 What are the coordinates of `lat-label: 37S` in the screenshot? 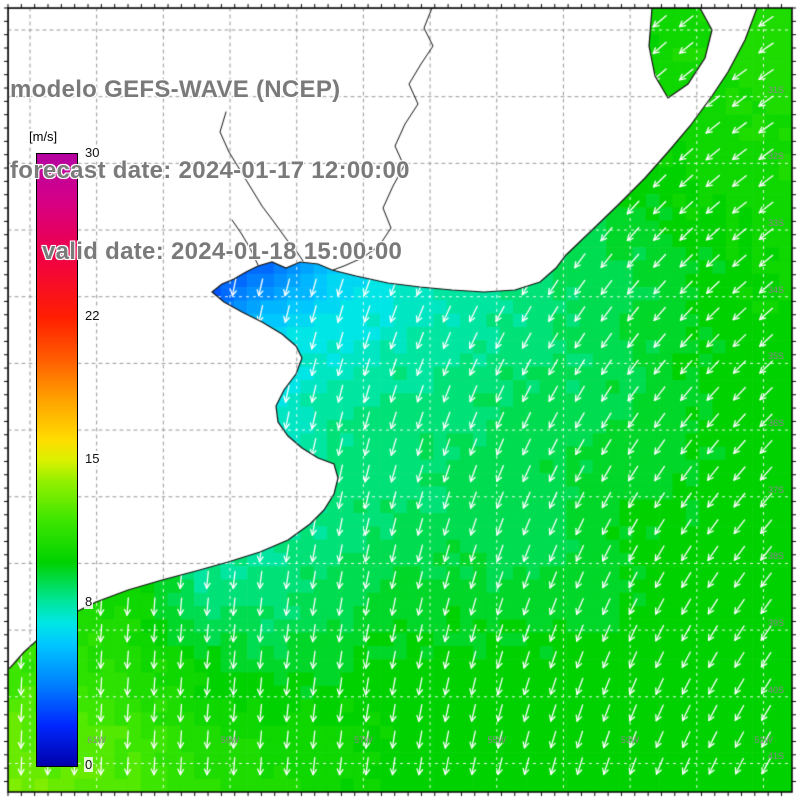 It's located at (775, 489).